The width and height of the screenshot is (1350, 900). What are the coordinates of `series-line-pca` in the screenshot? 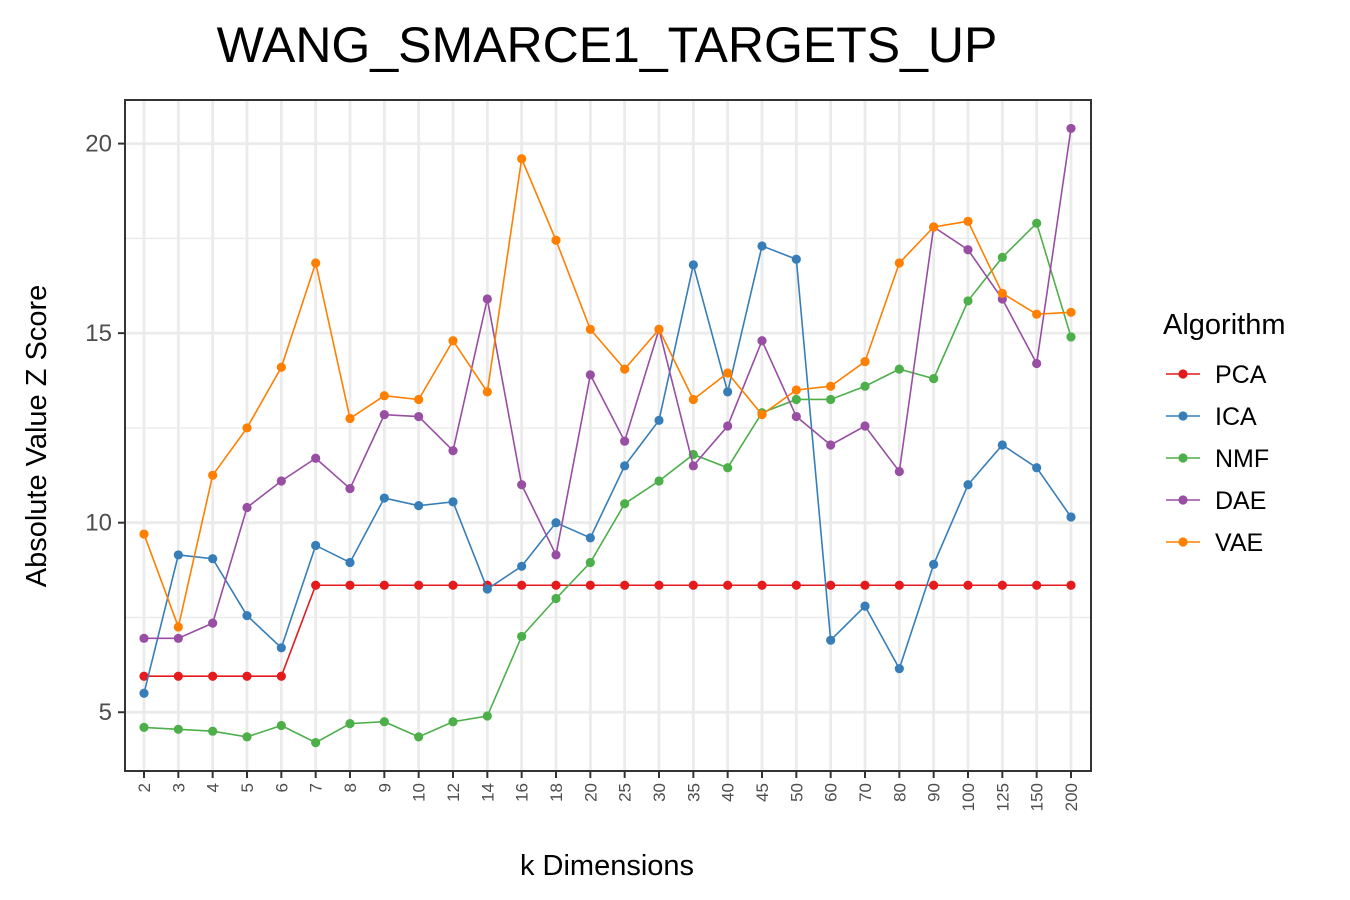 It's located at (607, 631).